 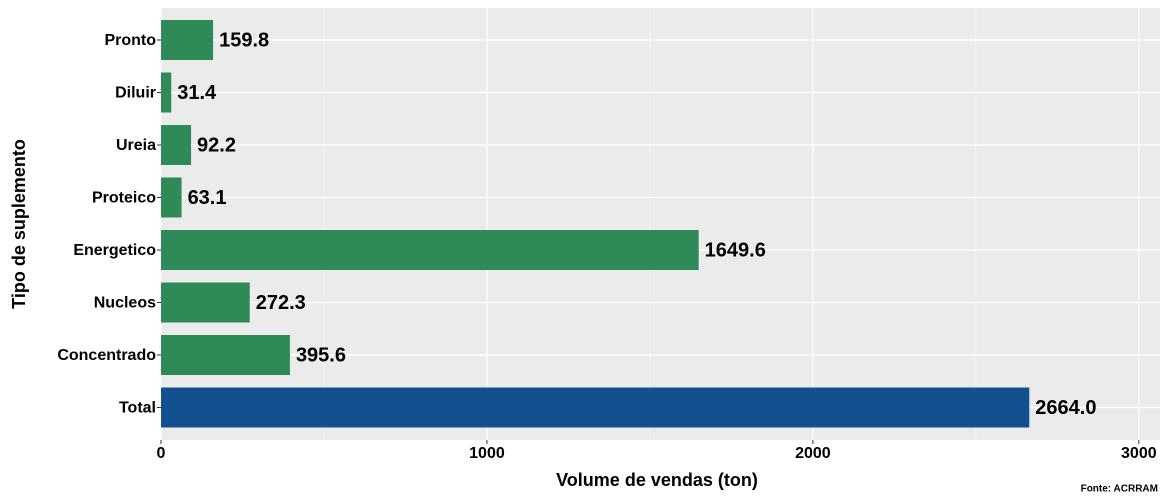 I want to click on y-tick-label: Energetico, so click(x=114, y=250).